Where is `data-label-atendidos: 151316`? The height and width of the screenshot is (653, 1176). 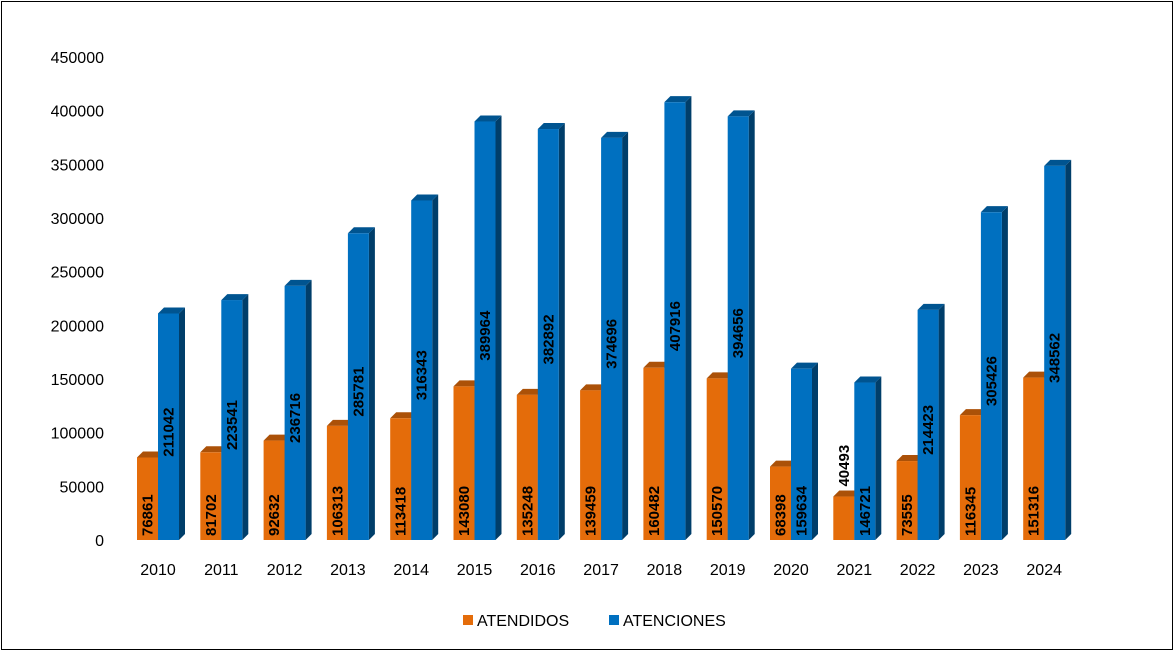
data-label-atendidos: 151316 is located at coordinates (1034, 511).